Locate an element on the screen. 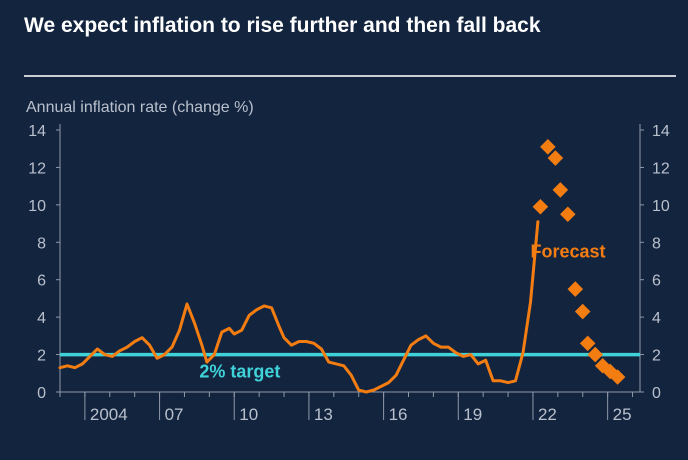  y-axis-label: Annual inflation rate (change %) is located at coordinates (140, 107).